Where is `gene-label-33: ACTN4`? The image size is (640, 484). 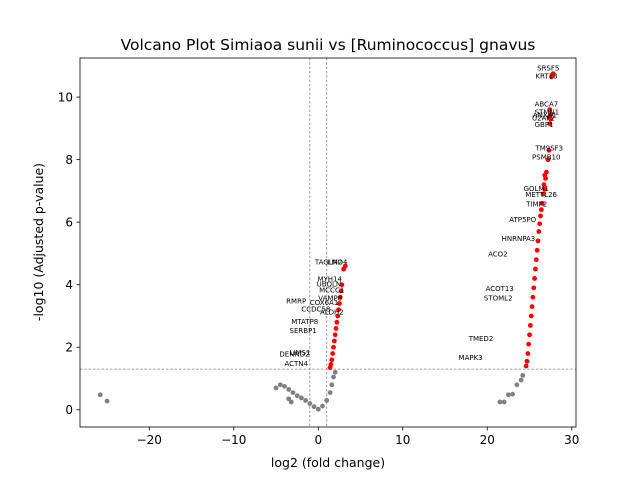 gene-label-33: ACTN4 is located at coordinates (296, 364).